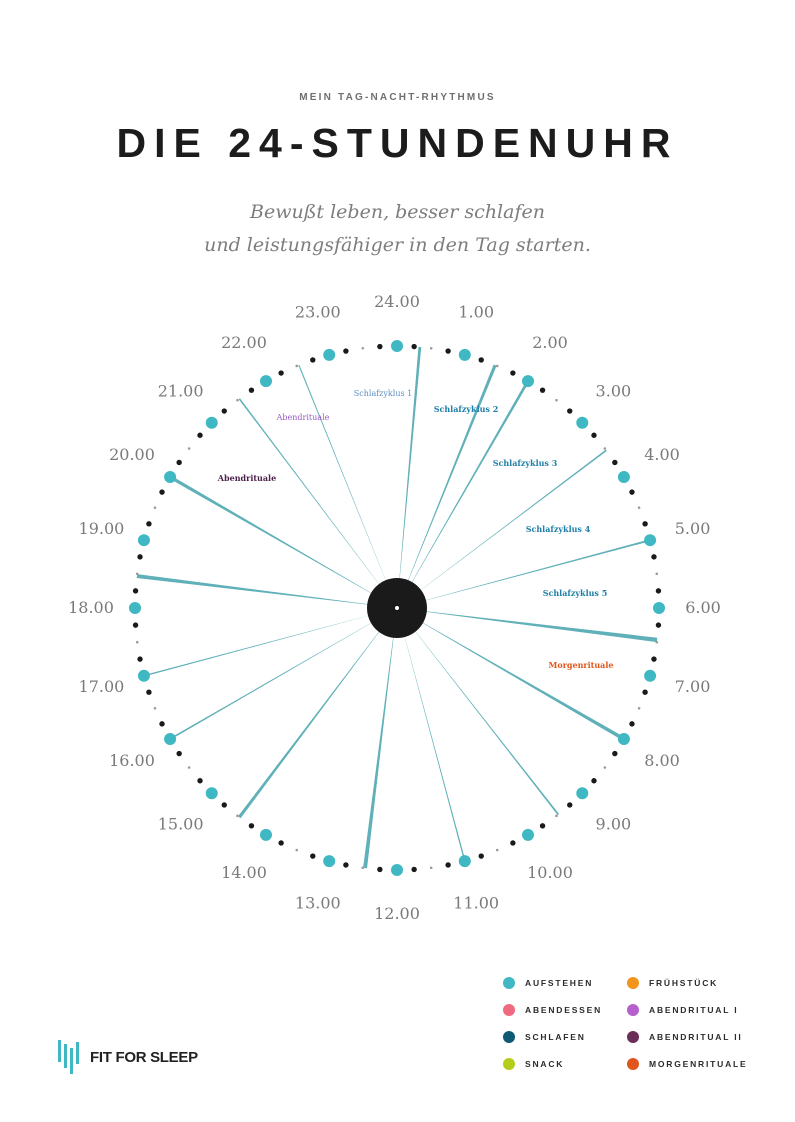 The width and height of the screenshot is (795, 1122). Describe the element at coordinates (703, 607) in the screenshot. I see `hour-label: 6.00` at that location.